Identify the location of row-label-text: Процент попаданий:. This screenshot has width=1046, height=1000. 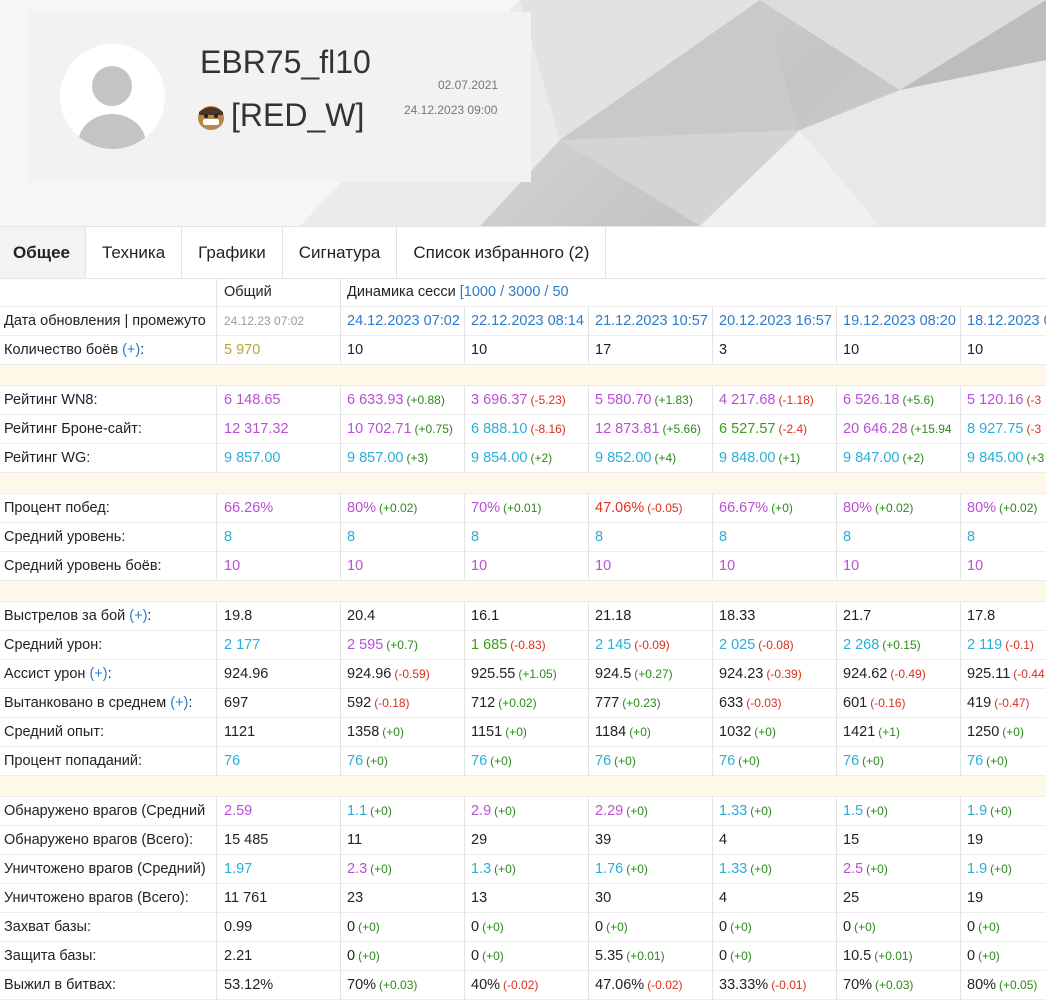
(73, 761).